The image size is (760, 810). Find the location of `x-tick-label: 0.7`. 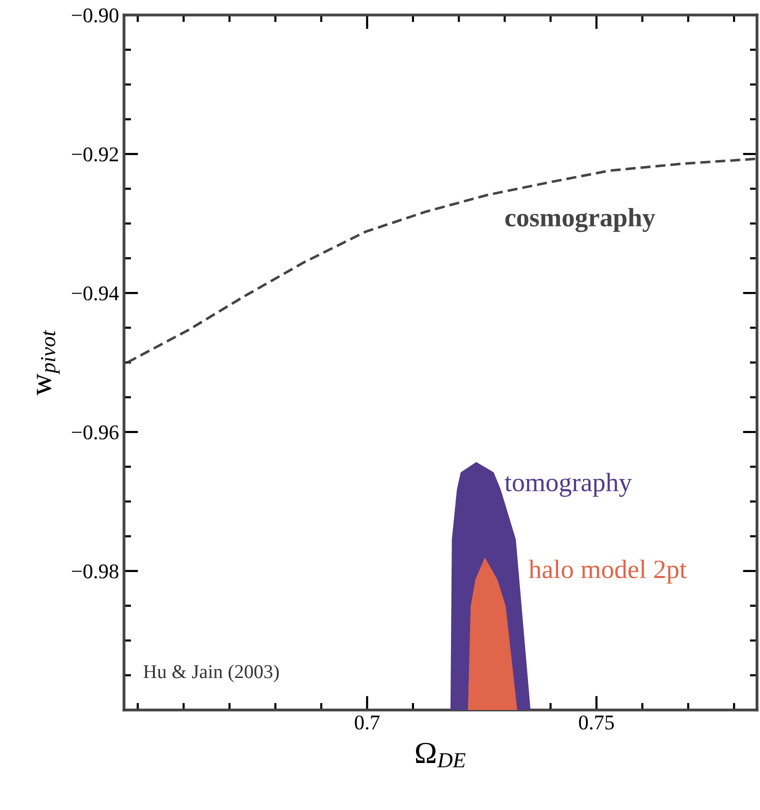

x-tick-label: 0.7 is located at coordinates (367, 722).